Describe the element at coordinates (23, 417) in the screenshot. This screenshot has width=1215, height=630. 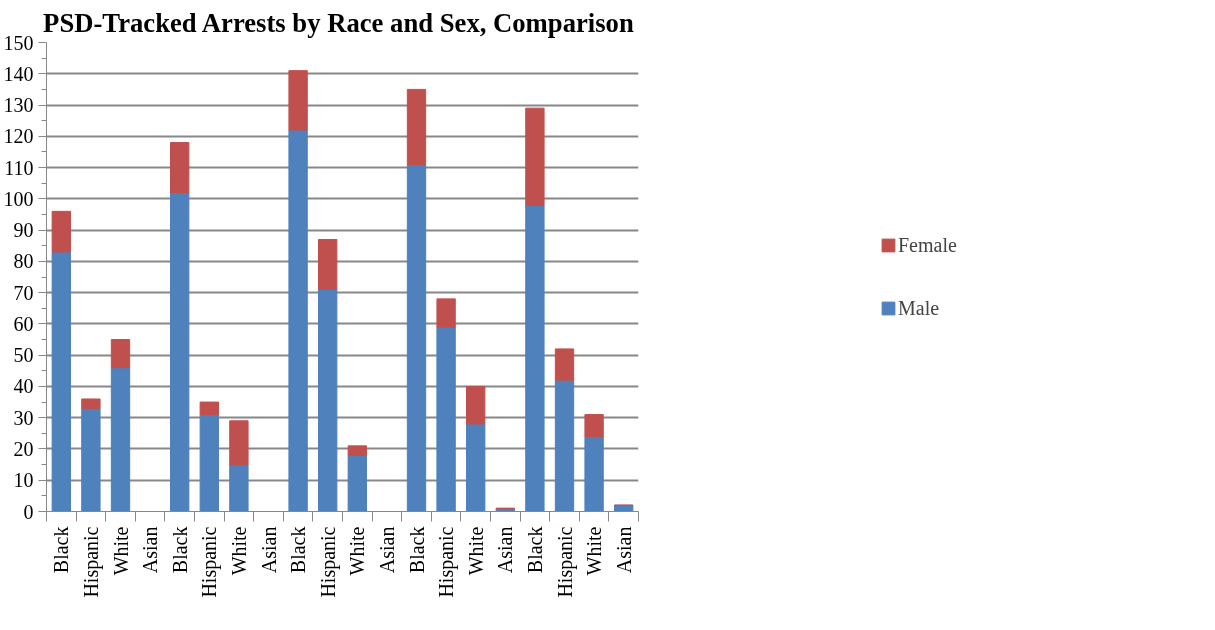
I see `y-tick-label: 30` at that location.